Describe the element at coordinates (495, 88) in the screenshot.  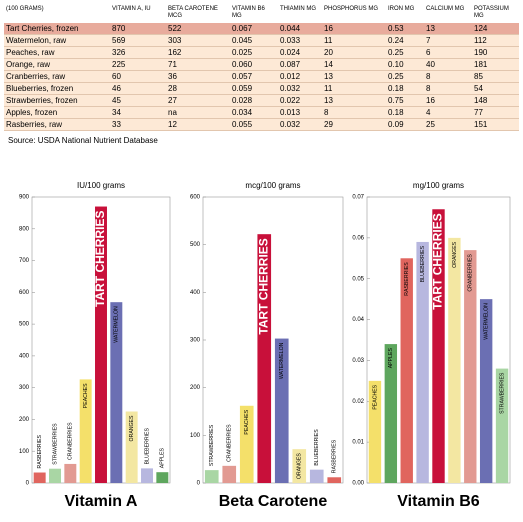
I see `table-cell: 54` at that location.